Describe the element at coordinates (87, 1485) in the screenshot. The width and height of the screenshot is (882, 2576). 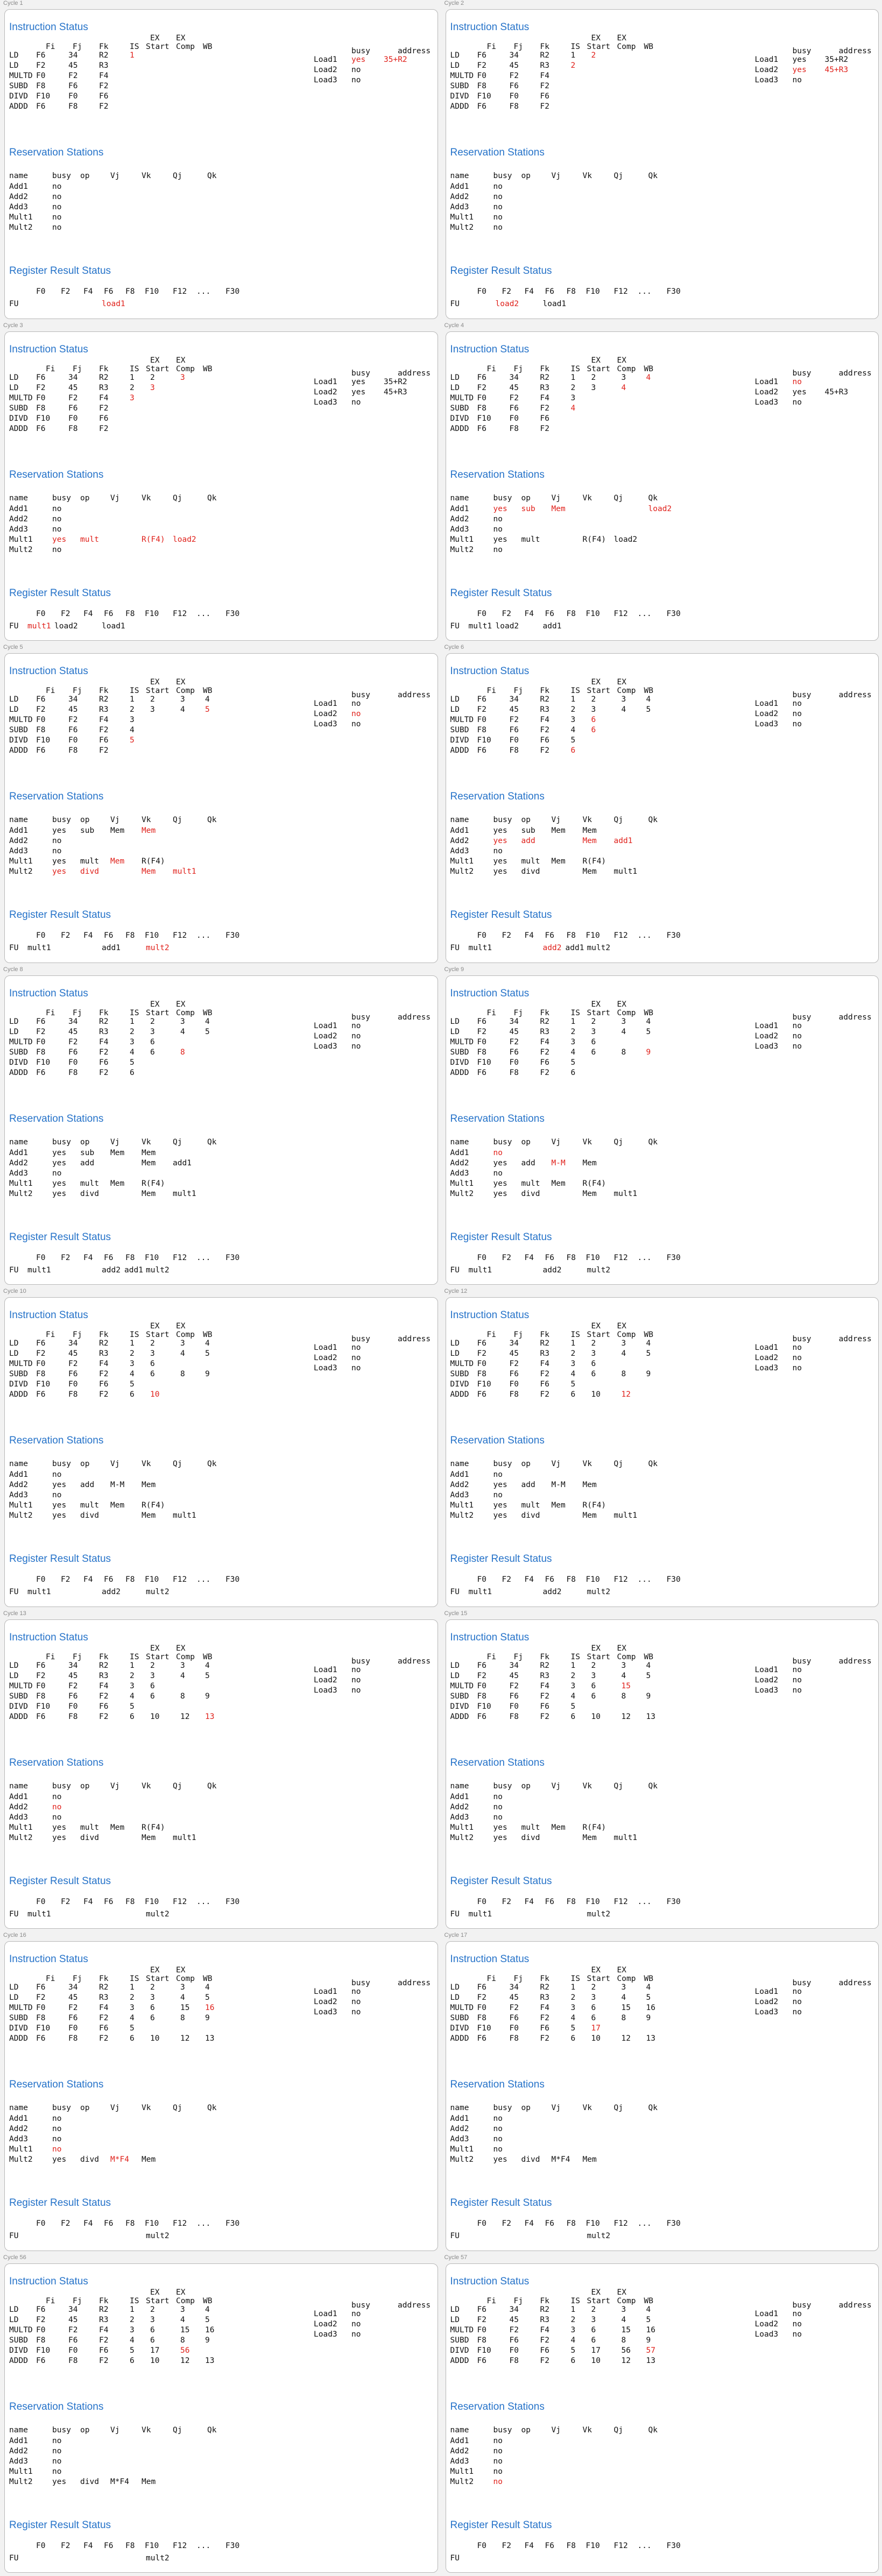
I see `rs-op: add` at that location.